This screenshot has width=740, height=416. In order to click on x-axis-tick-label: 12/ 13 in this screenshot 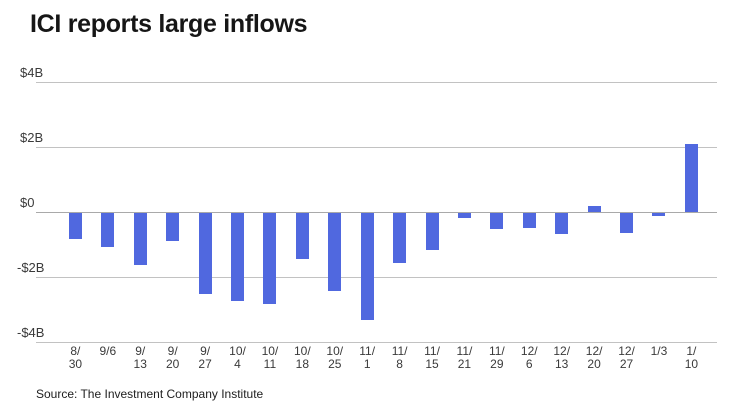, I will do `click(562, 357)`.